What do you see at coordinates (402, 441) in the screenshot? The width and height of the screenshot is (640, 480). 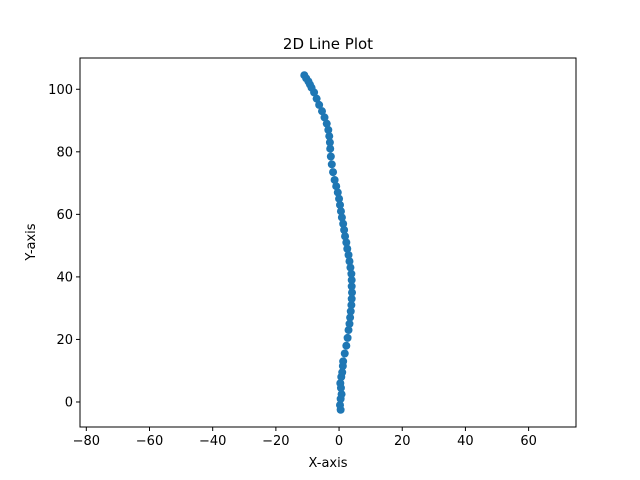 I see `x-tick-label: 20` at bounding box center [402, 441].